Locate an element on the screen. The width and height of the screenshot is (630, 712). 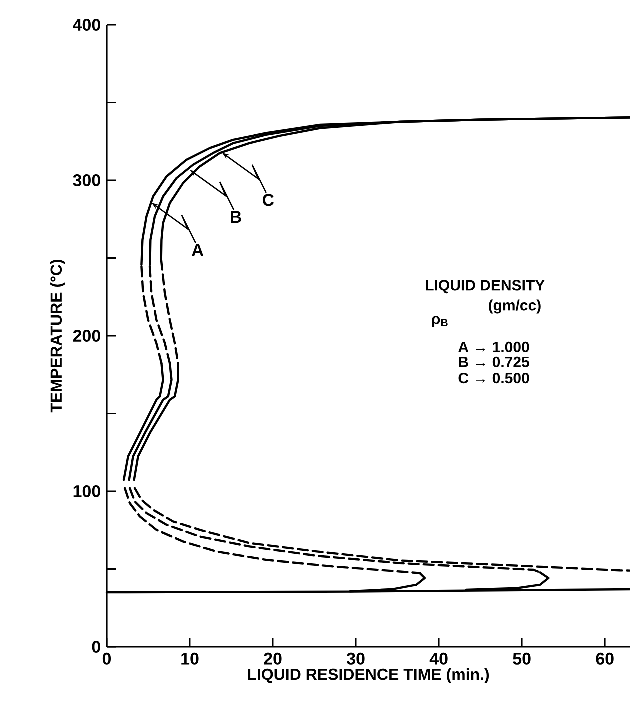
annotation: ρ$_{B}$ is located at coordinates (440, 322).